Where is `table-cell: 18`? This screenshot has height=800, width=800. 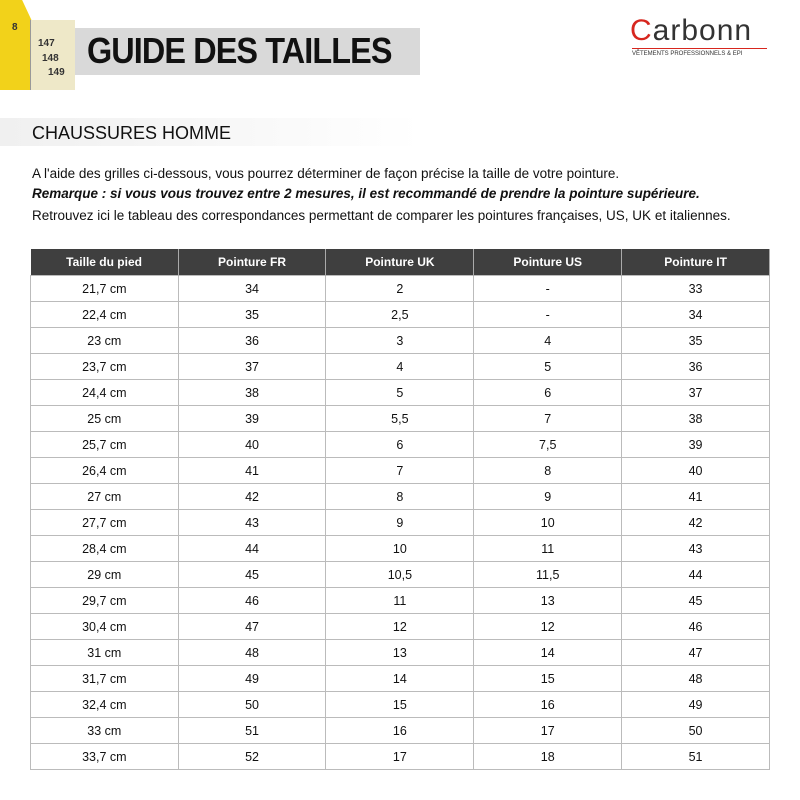 table-cell: 18 is located at coordinates (548, 756).